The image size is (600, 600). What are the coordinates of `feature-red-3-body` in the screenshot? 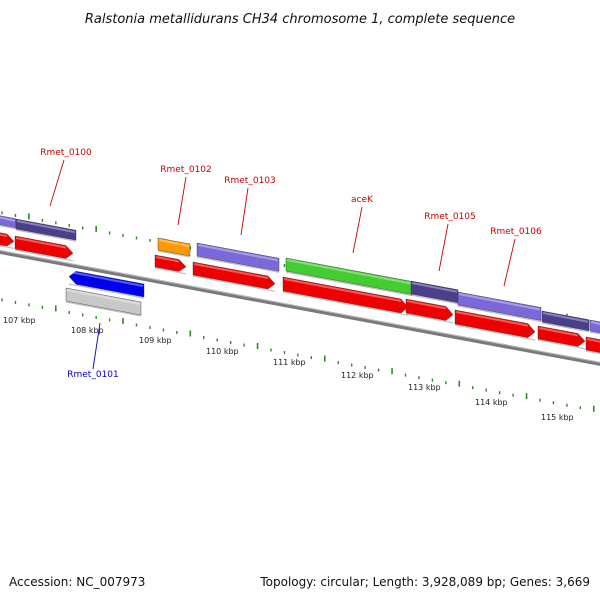 It's located at (170, 263).